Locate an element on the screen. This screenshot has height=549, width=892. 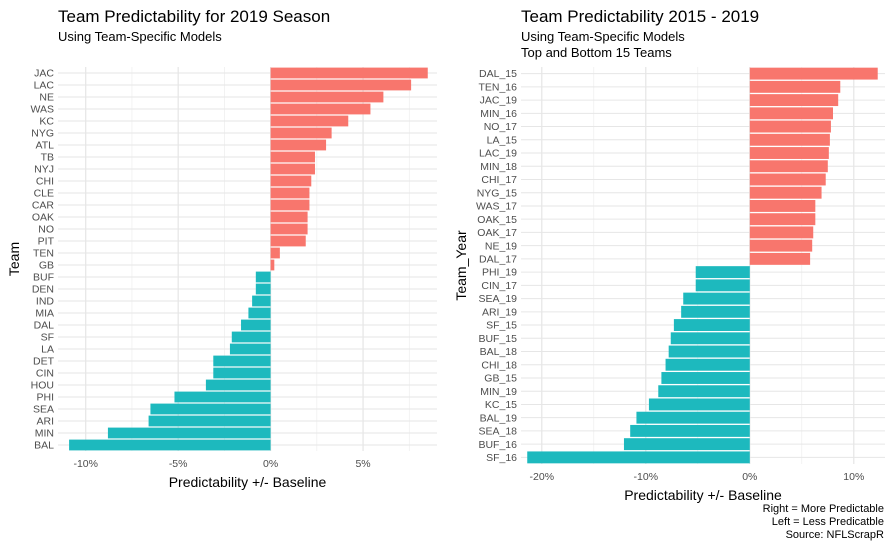
bar-sf is located at coordinates (251, 337).